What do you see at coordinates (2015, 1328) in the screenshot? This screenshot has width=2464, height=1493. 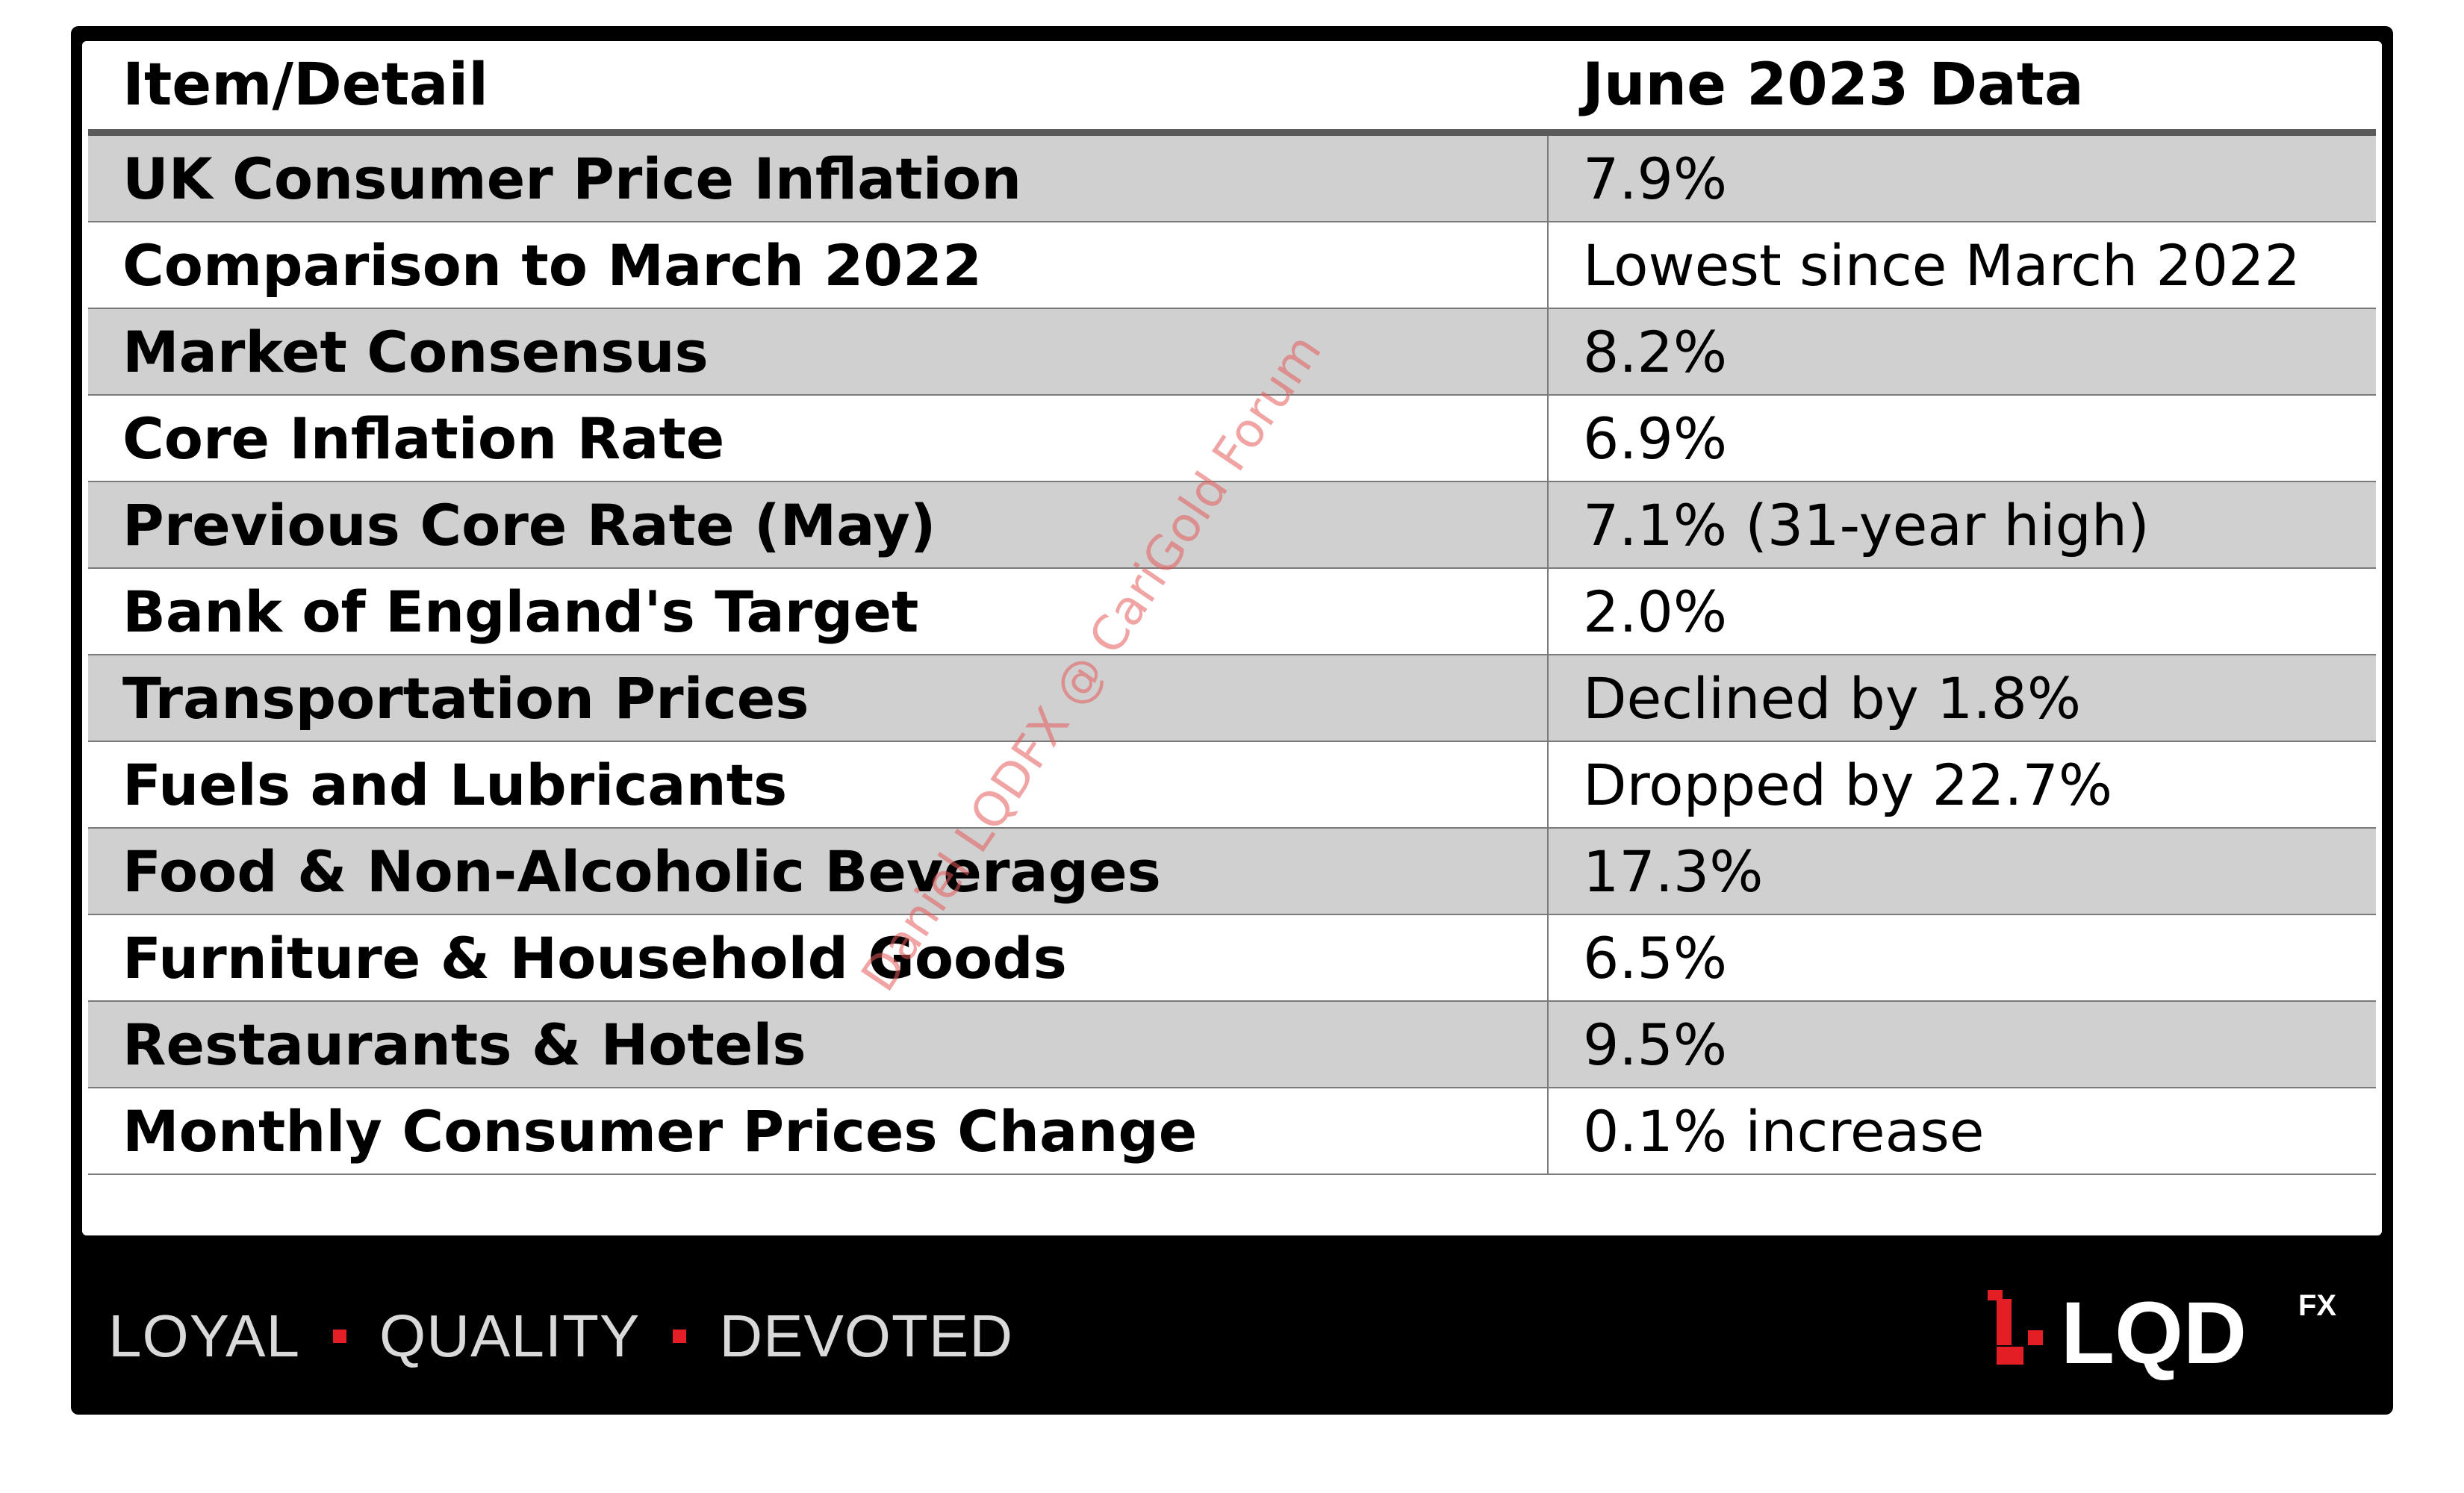 I see `lqdfx-logo-mark` at bounding box center [2015, 1328].